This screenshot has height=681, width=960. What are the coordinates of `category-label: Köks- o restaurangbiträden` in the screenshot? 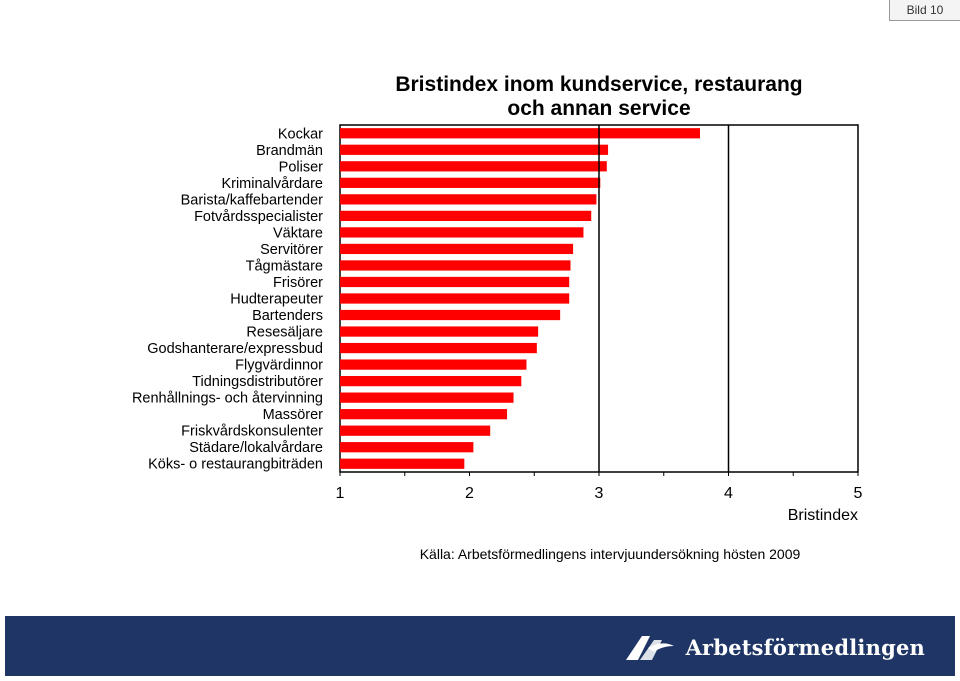 It's located at (235, 465).